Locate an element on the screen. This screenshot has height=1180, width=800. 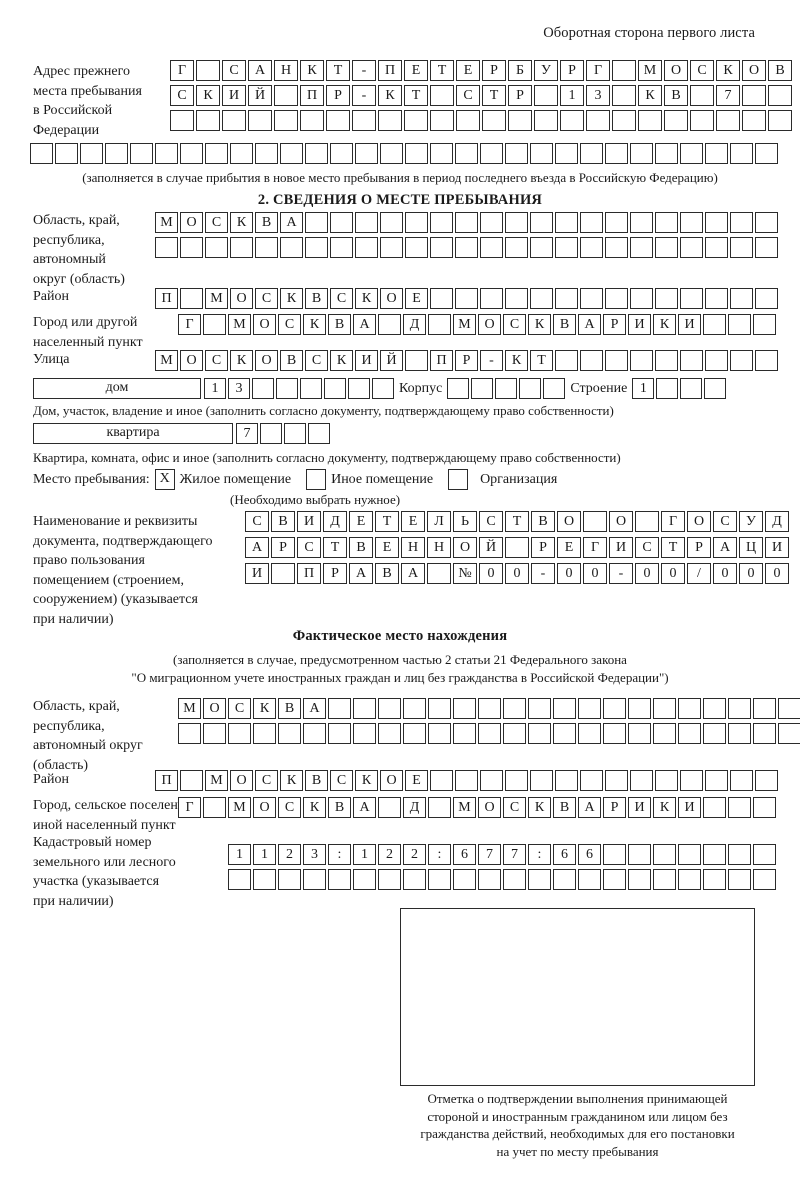
form-cell: П is located at coordinates (312, 95).